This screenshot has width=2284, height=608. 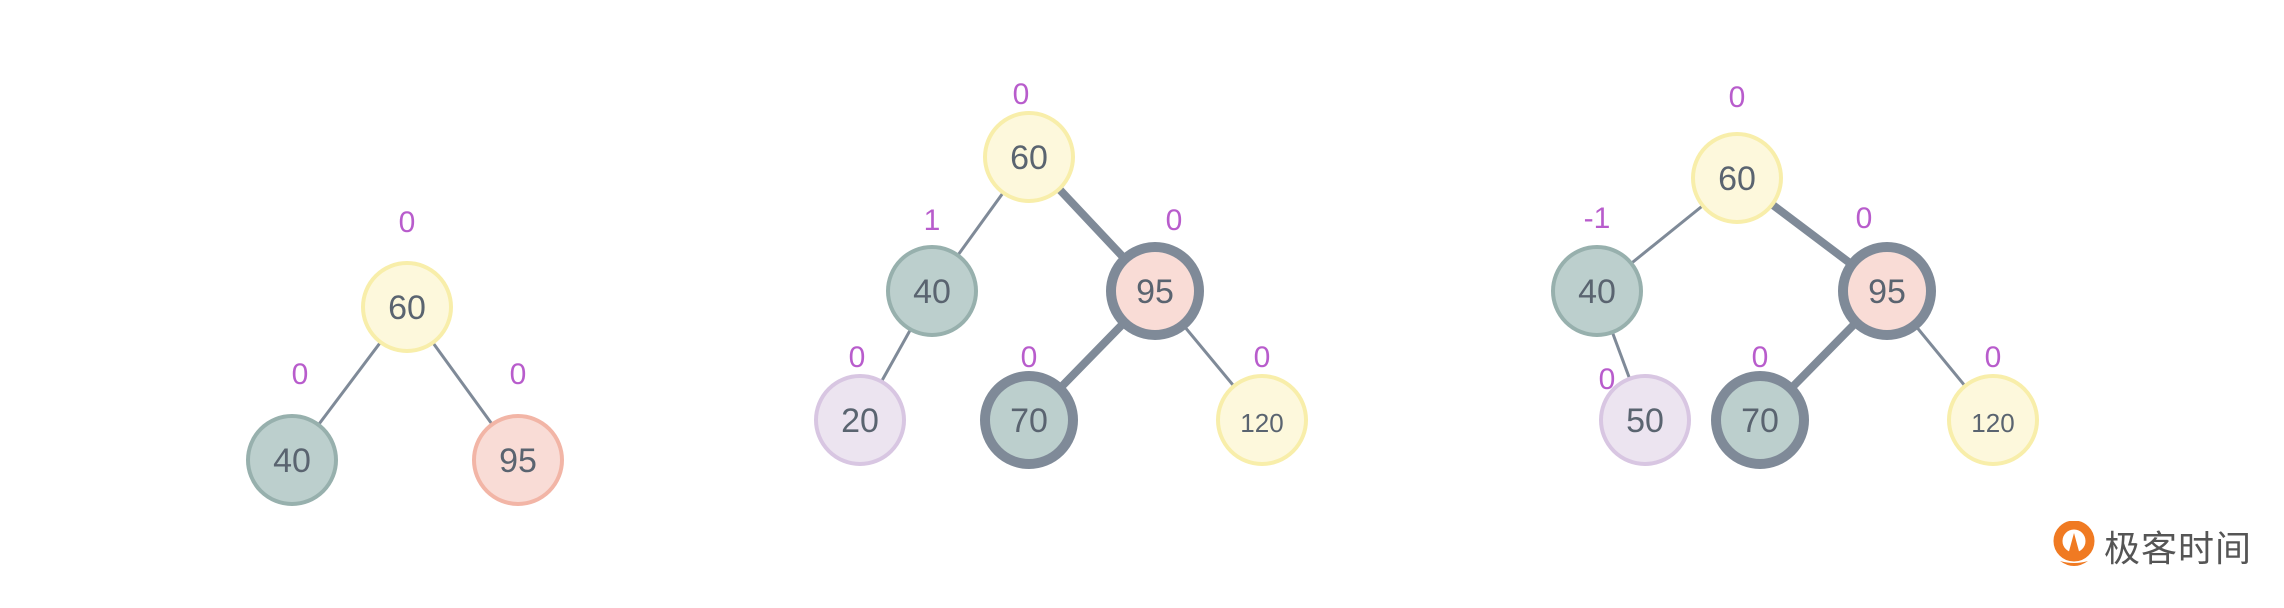 What do you see at coordinates (1597, 218) in the screenshot?
I see `balance-factor-label: -1` at bounding box center [1597, 218].